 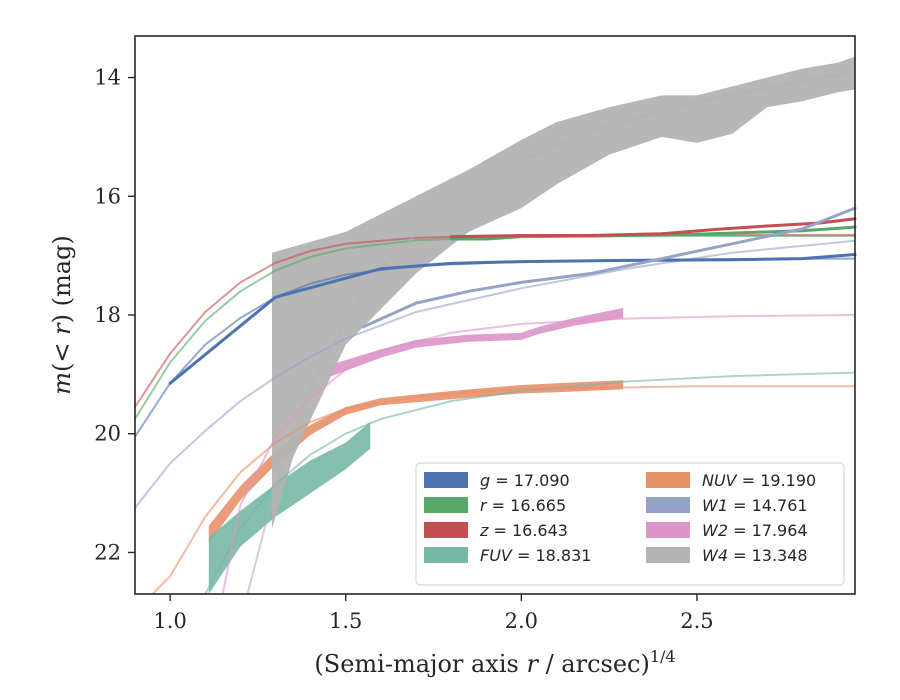 I want to click on x-axis-label: (Semi-major axis r / arcsec)1/4, so click(x=494, y=662).